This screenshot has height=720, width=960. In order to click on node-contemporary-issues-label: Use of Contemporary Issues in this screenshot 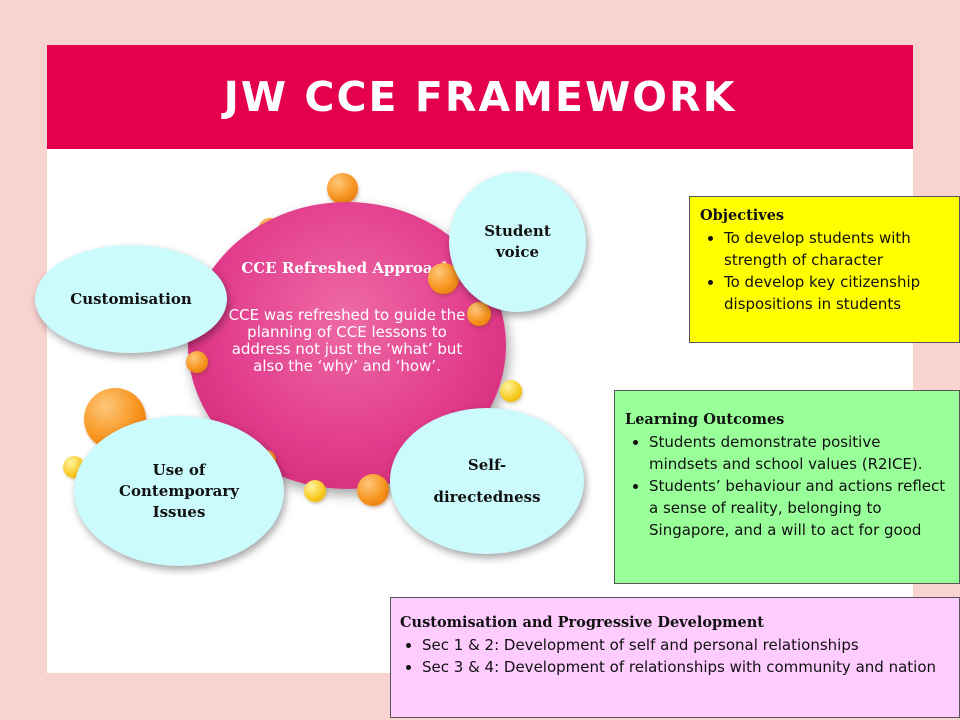, I will do `click(179, 490)`.